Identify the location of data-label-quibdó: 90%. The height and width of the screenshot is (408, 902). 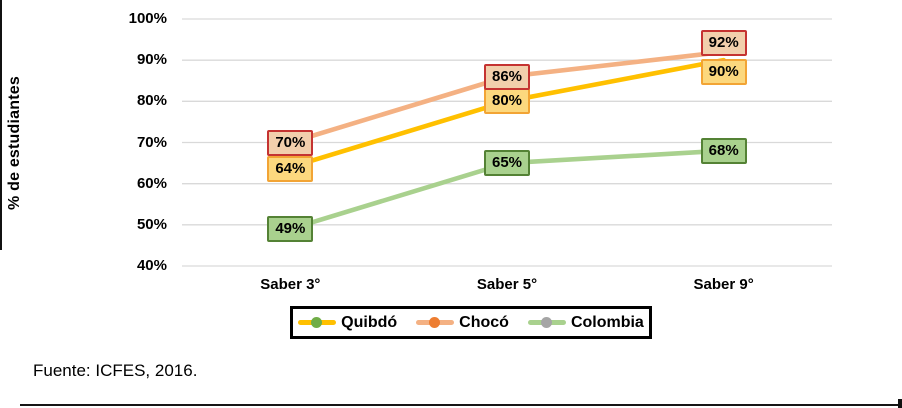
(723, 72).